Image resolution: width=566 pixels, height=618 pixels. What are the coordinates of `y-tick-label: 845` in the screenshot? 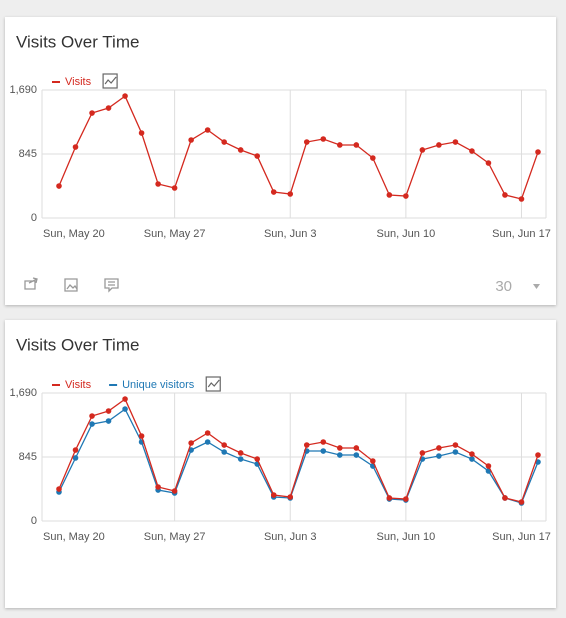 It's located at (28, 457).